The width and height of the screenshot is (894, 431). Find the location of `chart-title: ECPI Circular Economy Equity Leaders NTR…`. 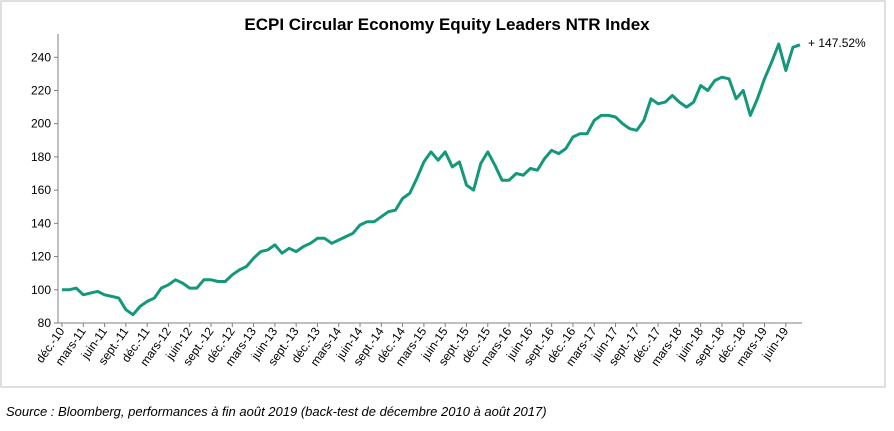

chart-title: ECPI Circular Economy Equity Leaders NTR… is located at coordinates (447, 24).